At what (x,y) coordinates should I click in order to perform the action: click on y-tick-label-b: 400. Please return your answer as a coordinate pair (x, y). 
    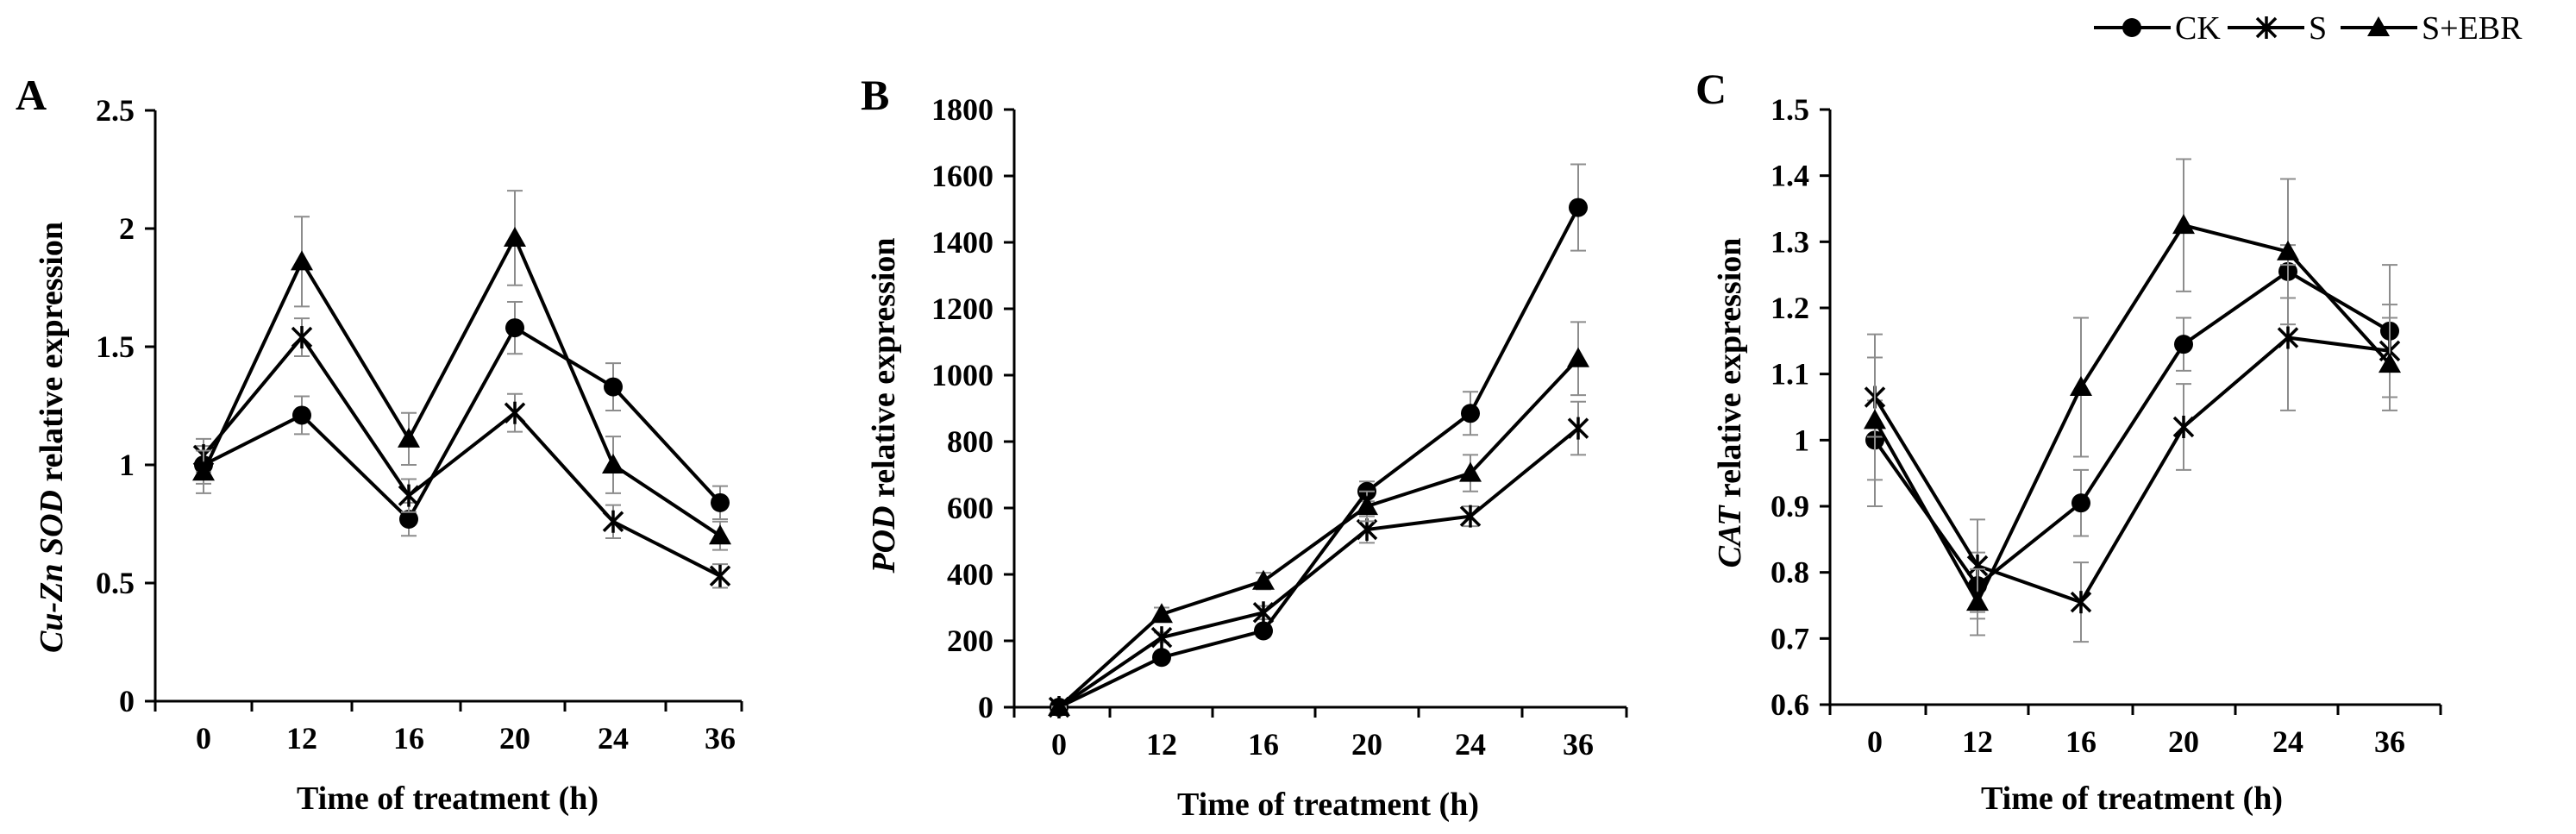
    Looking at the image, I should click on (970, 574).